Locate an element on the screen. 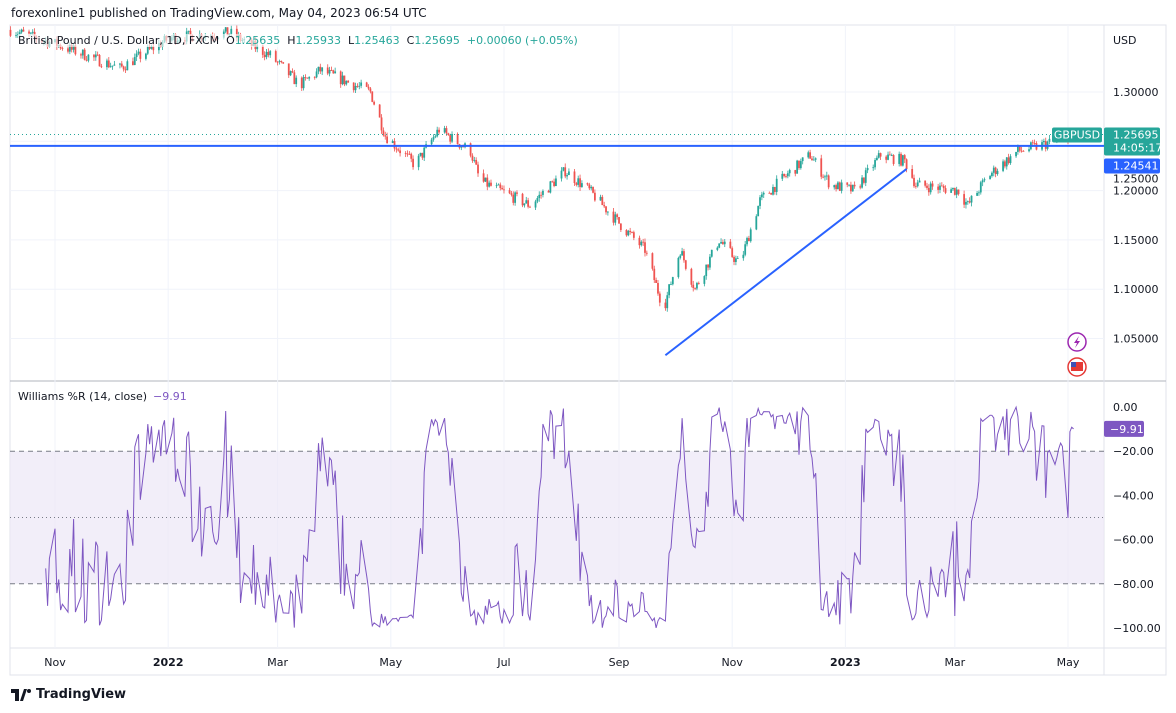  symbol-title: British Pound / U.S. Dollar, 1D, FXCM is located at coordinates (119, 40).